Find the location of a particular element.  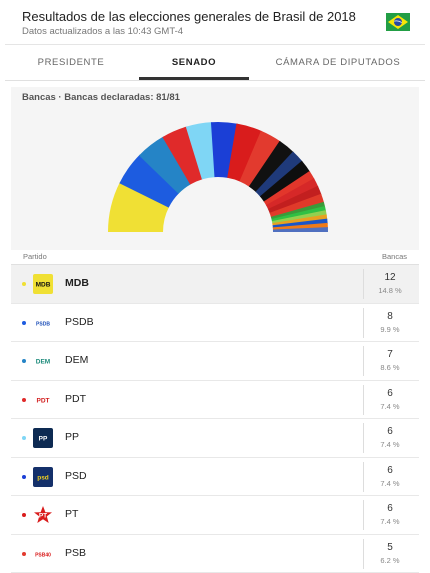

tab-bar: PRESIDENTE SENADO CÁMARA DE DIPUTADOS is located at coordinates (215, 62).